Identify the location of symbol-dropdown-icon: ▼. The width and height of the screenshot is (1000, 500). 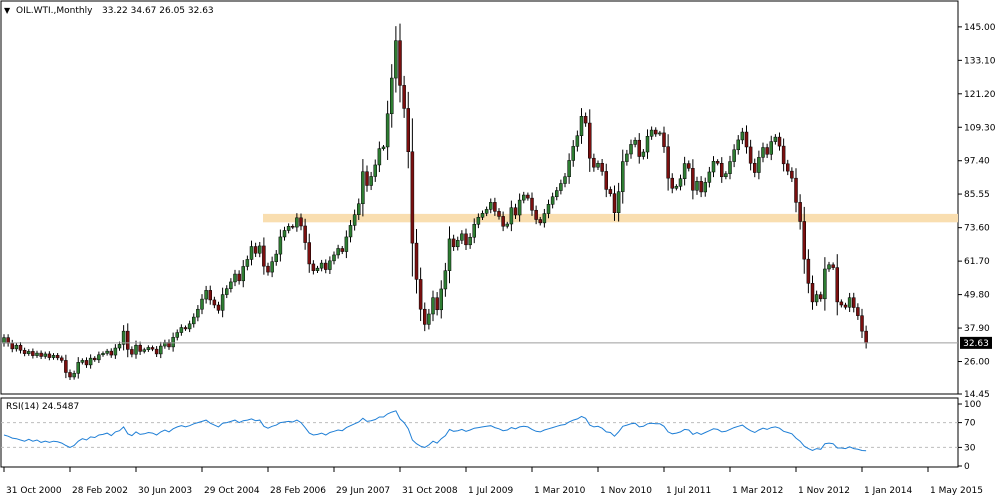
(7, 10).